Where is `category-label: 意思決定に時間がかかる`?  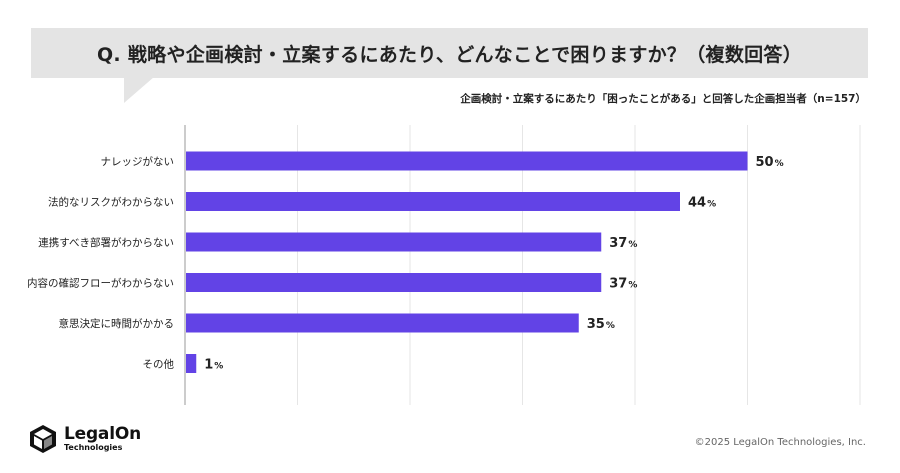
category-label: 意思決定に時間がかかる is located at coordinates (117, 323).